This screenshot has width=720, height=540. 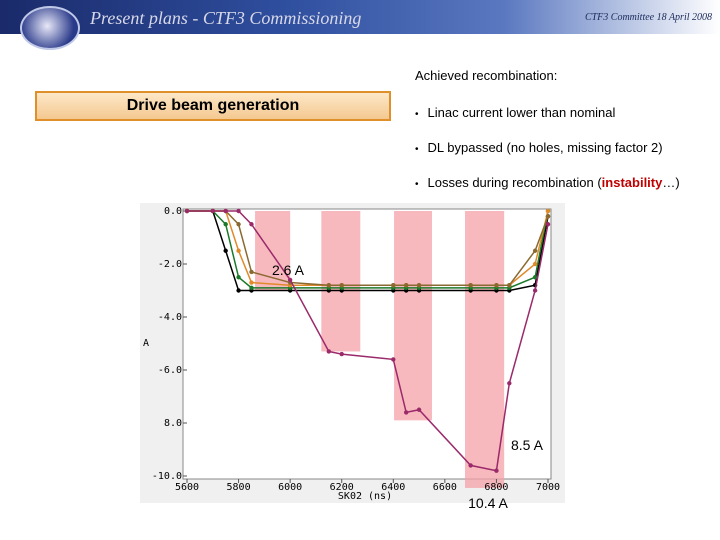 What do you see at coordinates (173, 423) in the screenshot?
I see `y-tick-label: 8.0` at bounding box center [173, 423].